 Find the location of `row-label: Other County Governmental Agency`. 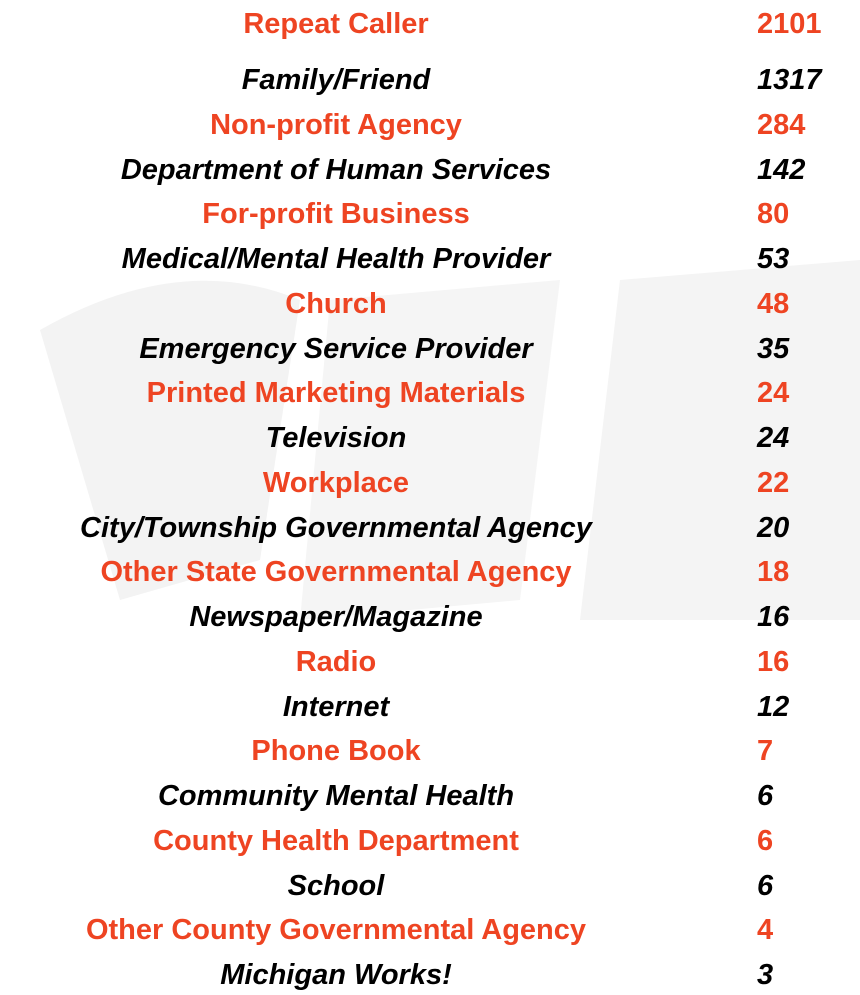

row-label: Other County Governmental Agency is located at coordinates (336, 930).